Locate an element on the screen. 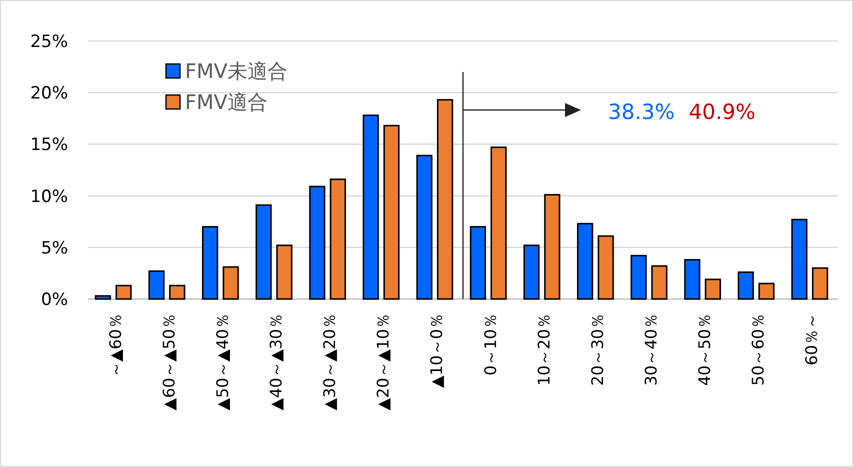  y-tick-label: 25% is located at coordinates (49, 42).